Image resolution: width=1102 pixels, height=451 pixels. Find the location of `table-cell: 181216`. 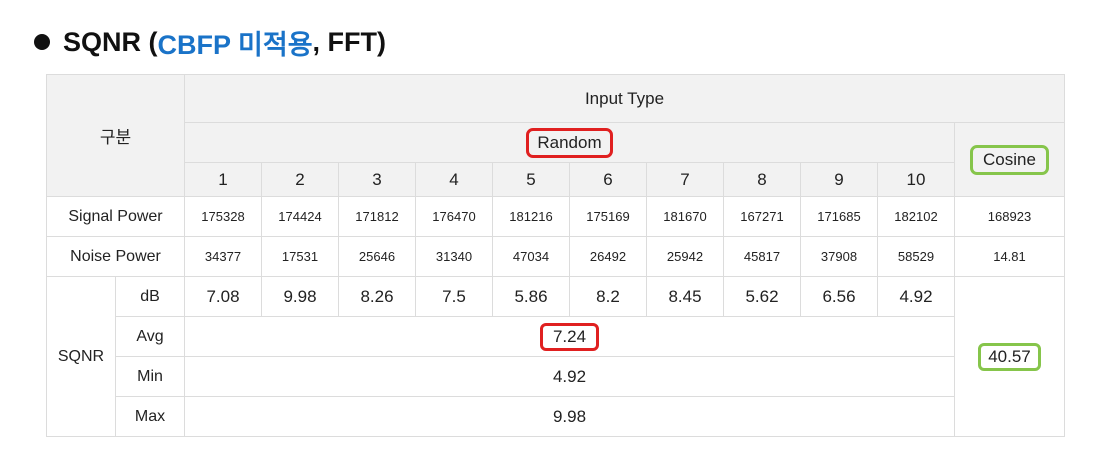

table-cell: 181216 is located at coordinates (531, 216).